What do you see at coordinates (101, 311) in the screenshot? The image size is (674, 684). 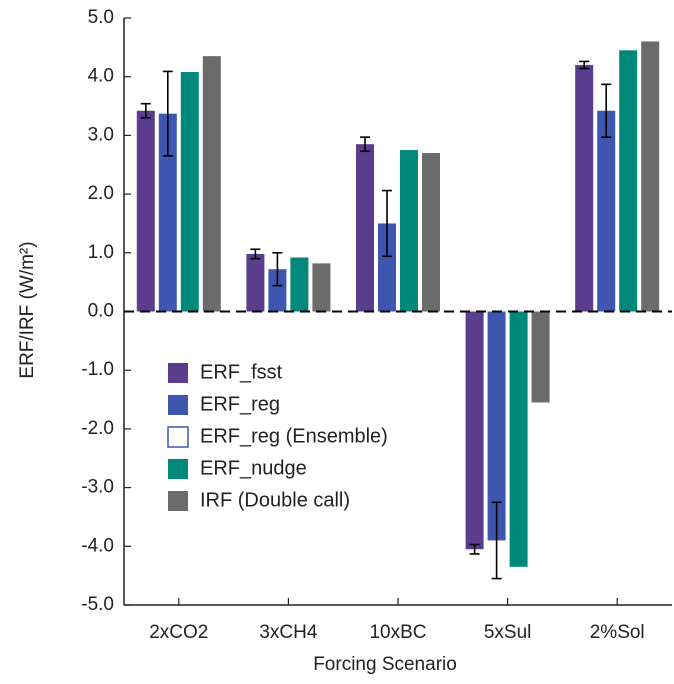 I see `y-tick-label: 0.0` at bounding box center [101, 311].